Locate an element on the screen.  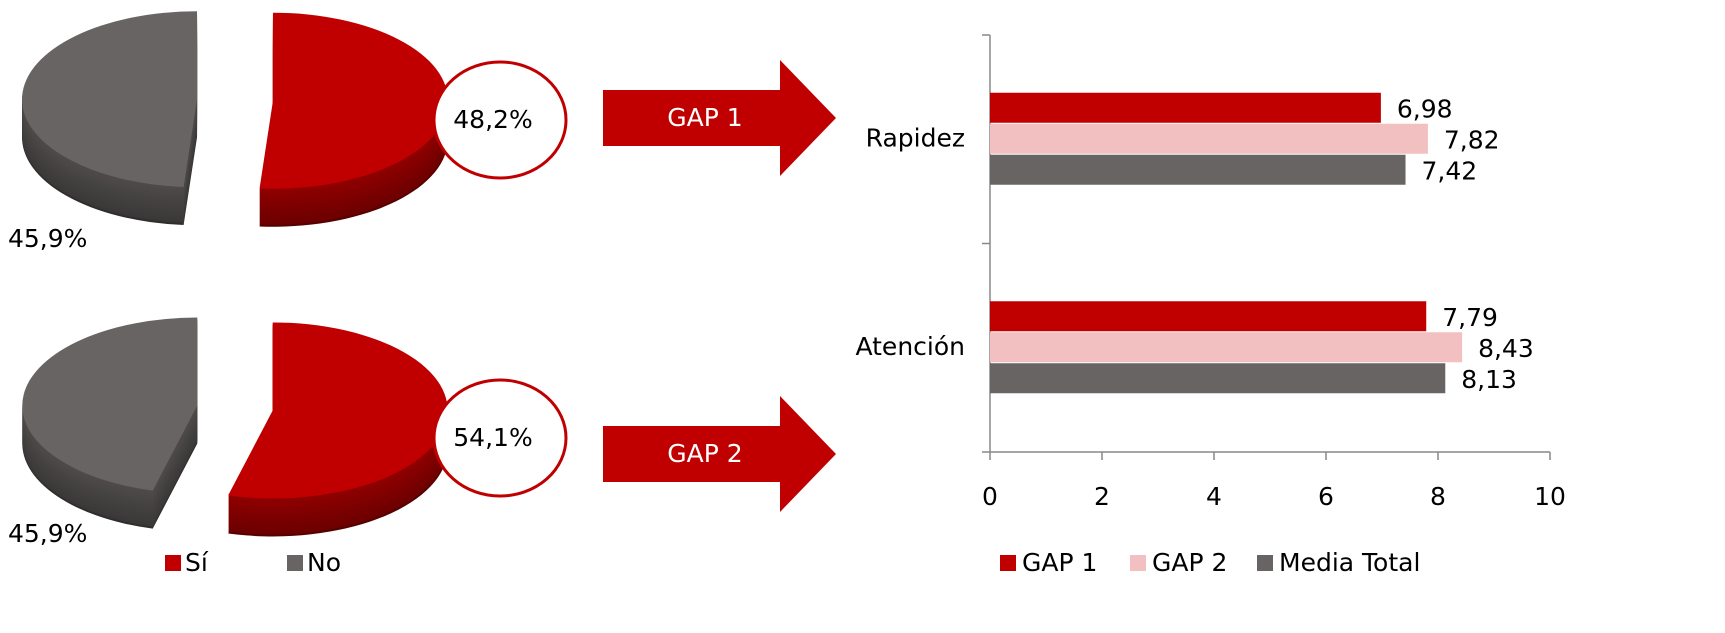
legend-label: Media Total is located at coordinates (1349, 562).